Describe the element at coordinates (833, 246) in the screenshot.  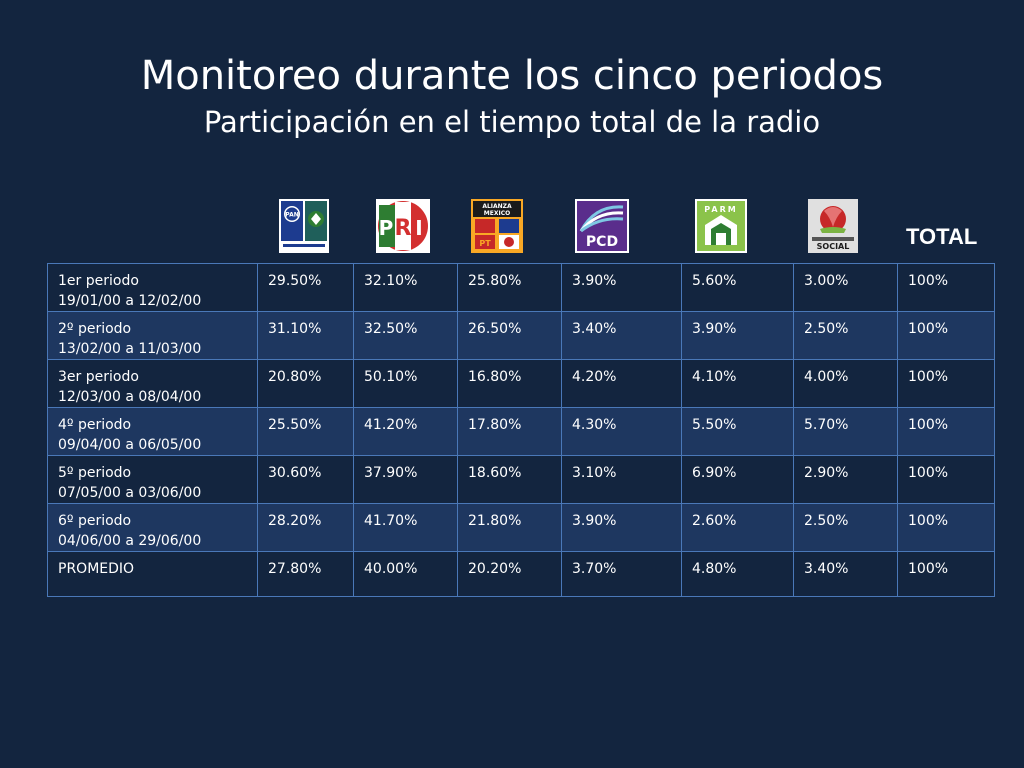
I see `svg-text: SOCIAL` at that location.